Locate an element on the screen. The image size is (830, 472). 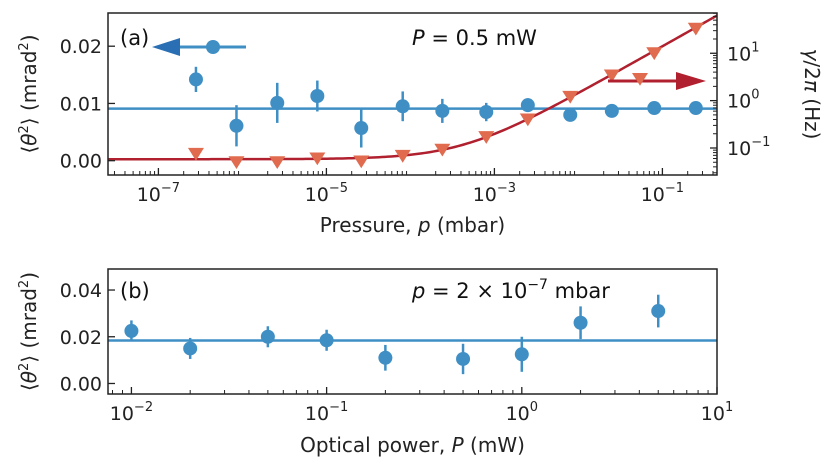
right-axis-arrow-head is located at coordinates (691, 81).